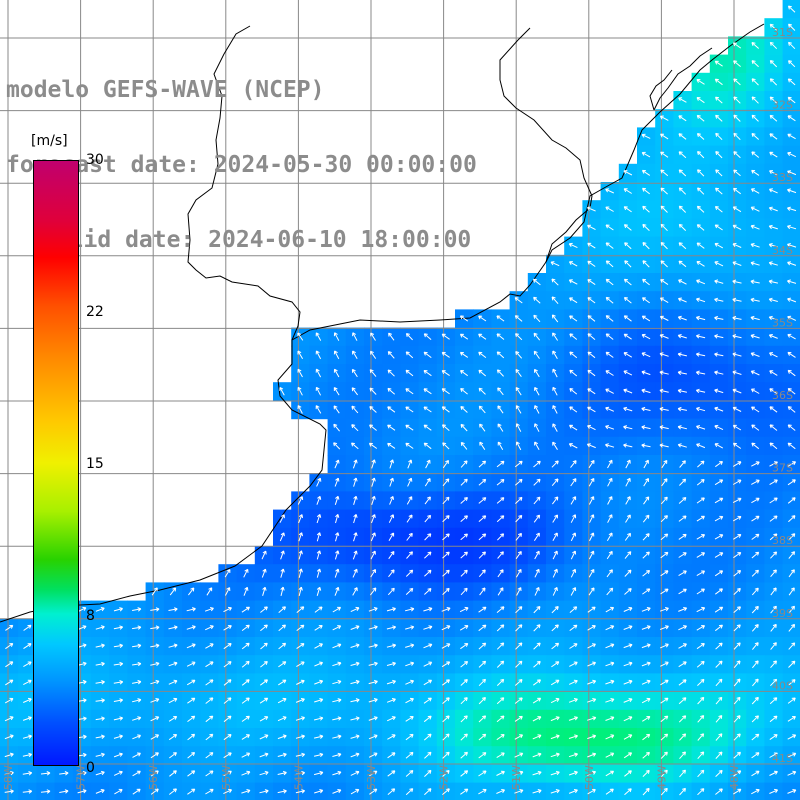 The image size is (800, 800). What do you see at coordinates (95, 160) in the screenshot?
I see `colorbar-tick-30: 30` at bounding box center [95, 160].